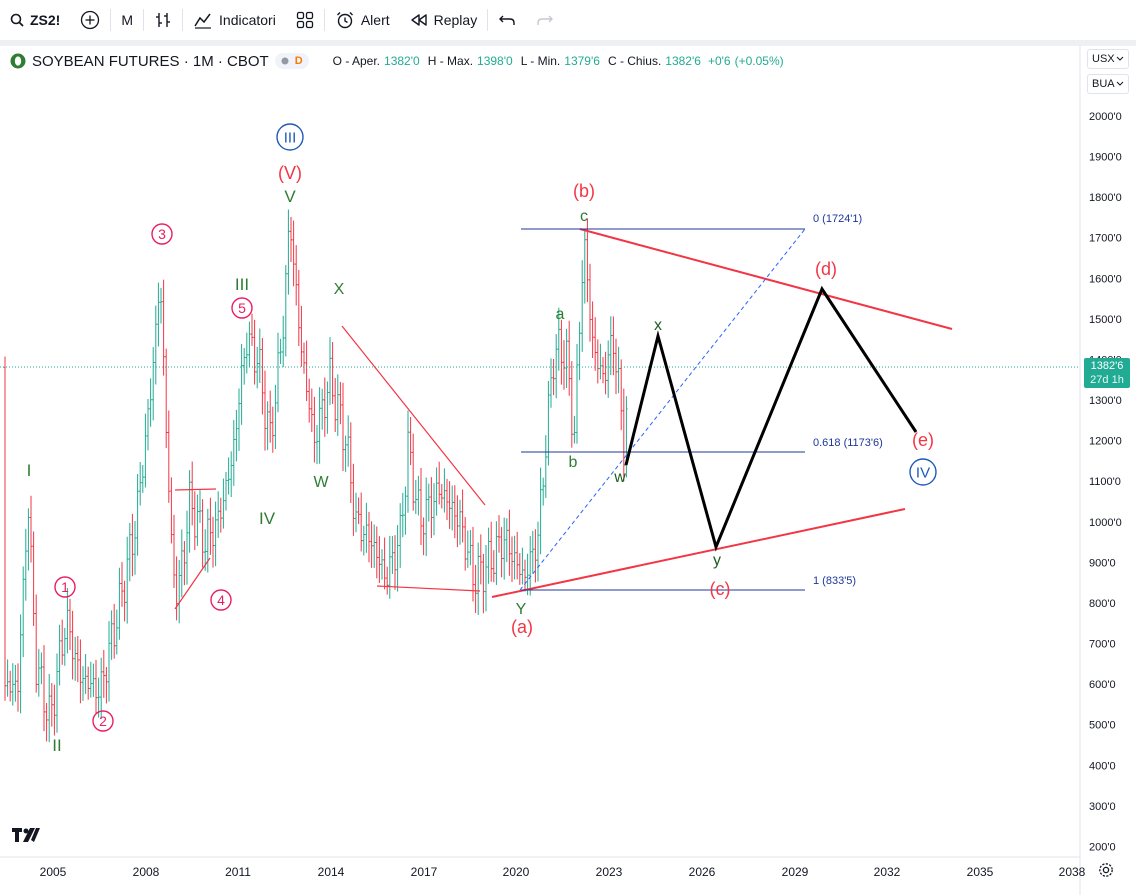  Describe the element at coordinates (35, 20) in the screenshot. I see `symbol-search: ZS2!` at that location.